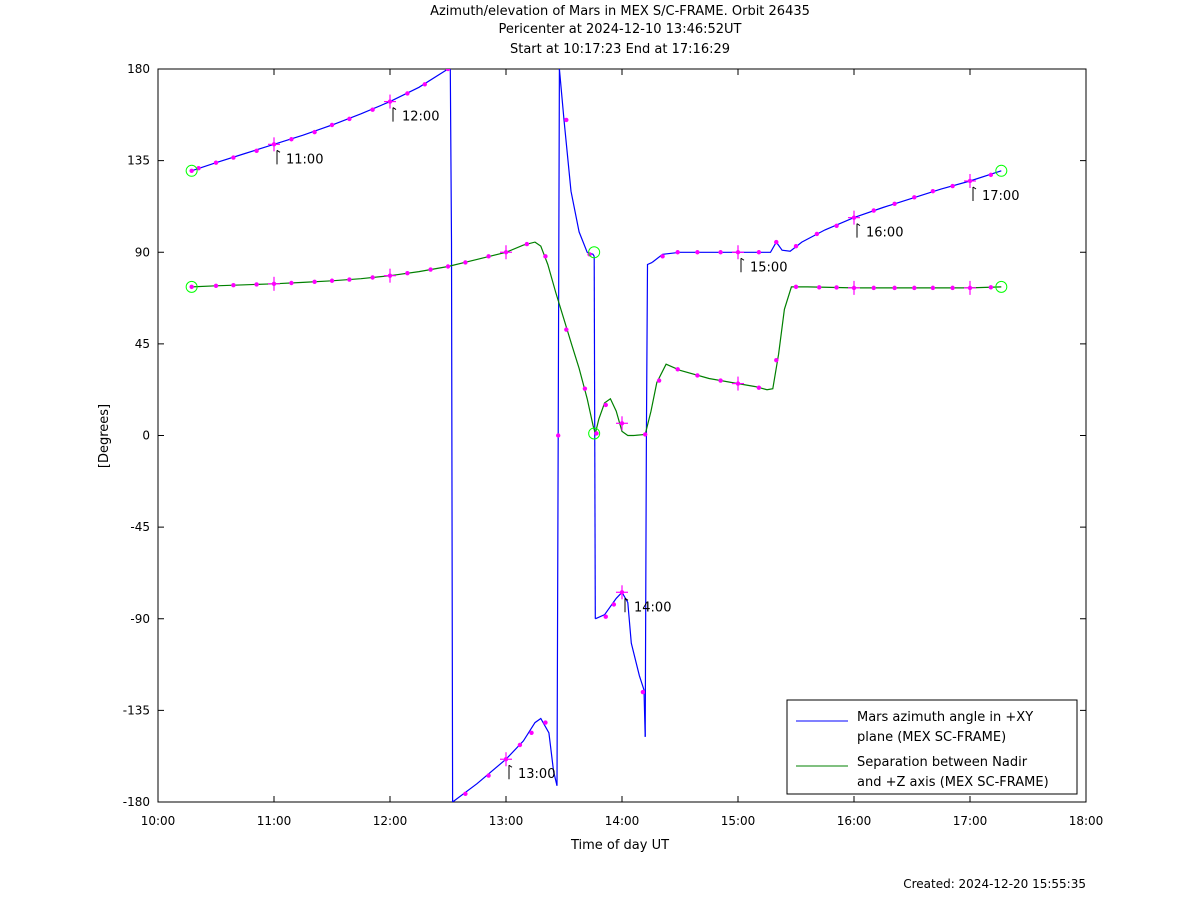 This screenshot has height=901, width=1200. What do you see at coordinates (994, 884) in the screenshot?
I see `created-timestamp: Created: 2024-12-20 15:55:35` at bounding box center [994, 884].